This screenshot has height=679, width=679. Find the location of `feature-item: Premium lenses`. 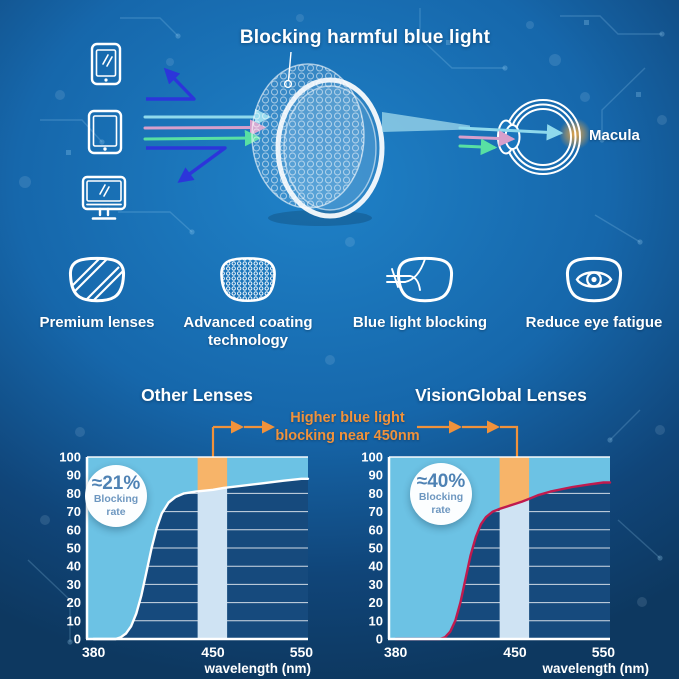

feature-item: Premium lenses is located at coordinates (97, 293).